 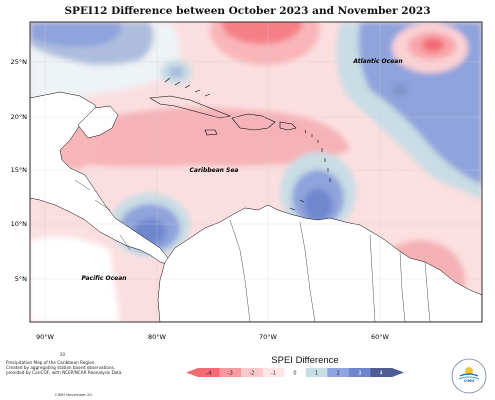 What do you see at coordinates (103, 278) in the screenshot?
I see `pacific-ocean-label: Pacific Ocean` at bounding box center [103, 278].